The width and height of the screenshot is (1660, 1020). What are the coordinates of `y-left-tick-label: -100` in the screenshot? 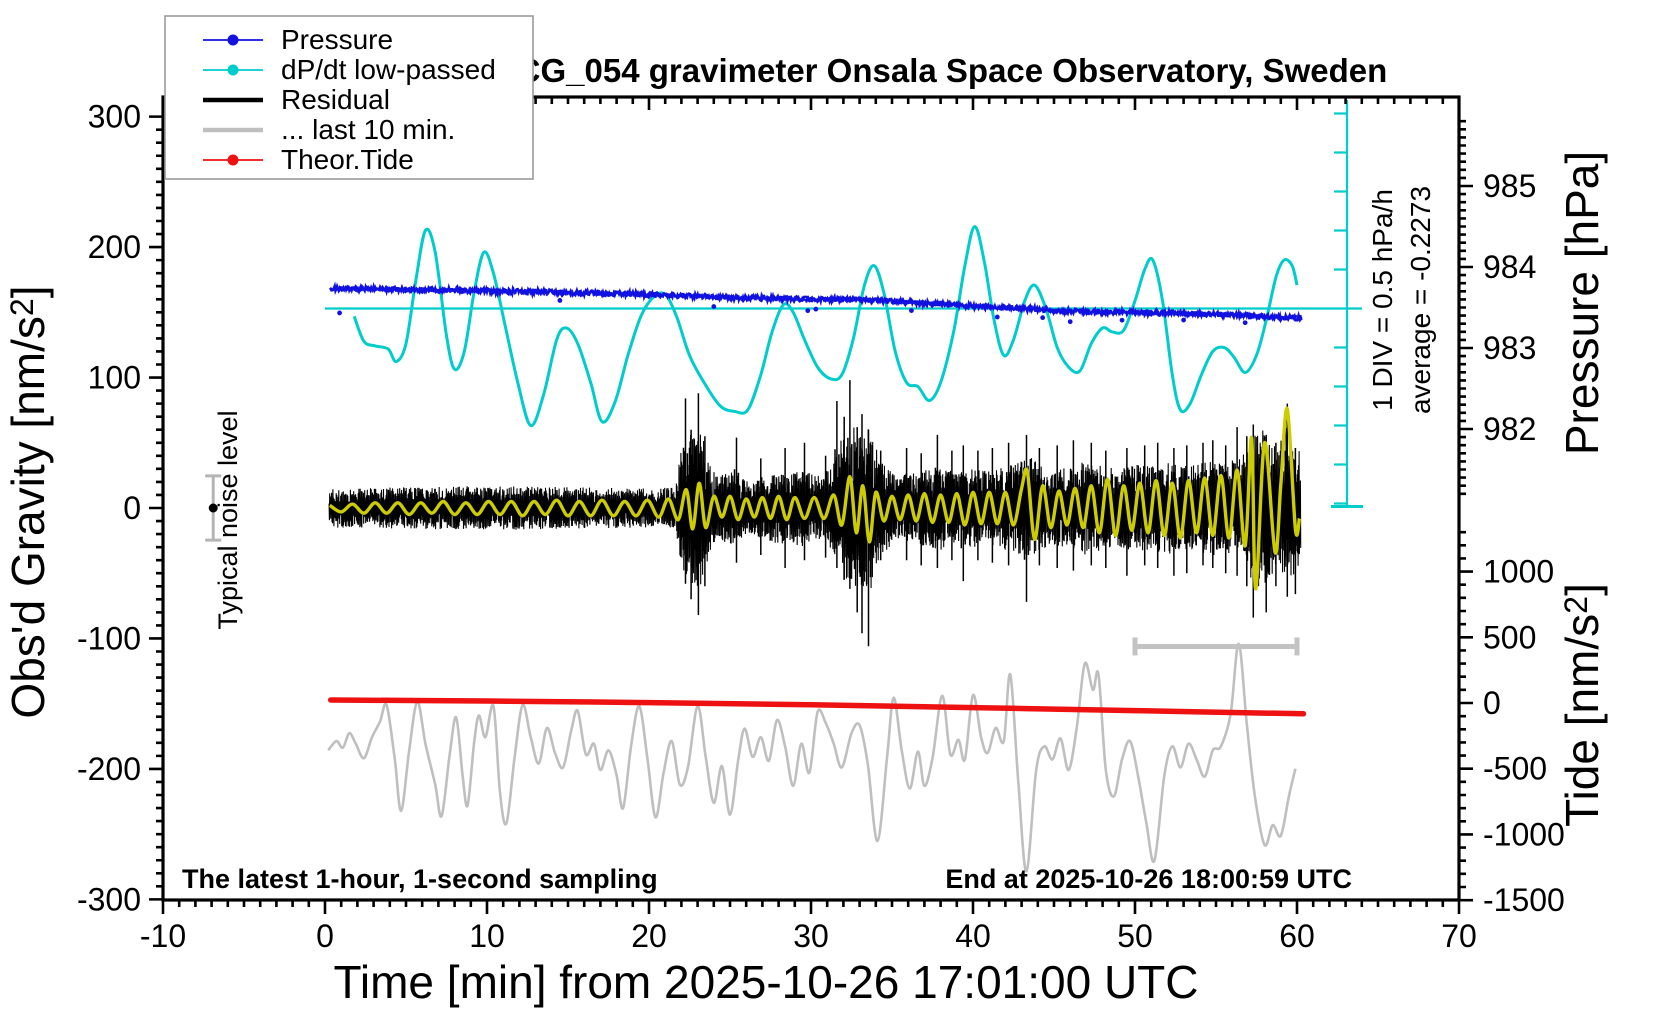 It's located at (109, 638).